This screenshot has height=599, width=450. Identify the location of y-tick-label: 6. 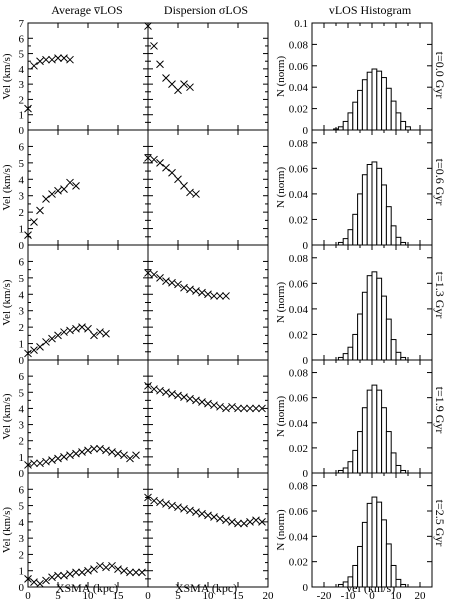
(22, 147).